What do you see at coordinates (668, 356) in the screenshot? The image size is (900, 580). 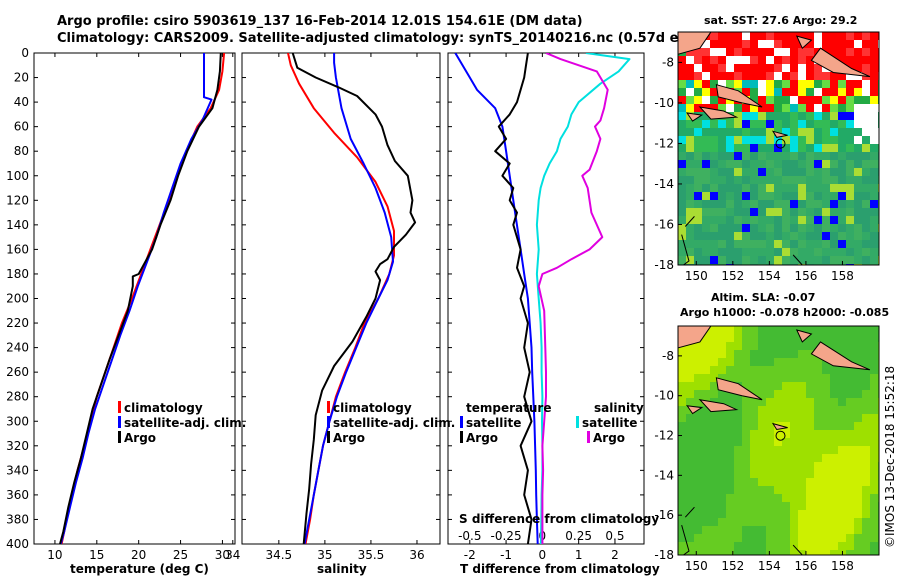 I see `map-y-tick-label: -8` at bounding box center [668, 356].